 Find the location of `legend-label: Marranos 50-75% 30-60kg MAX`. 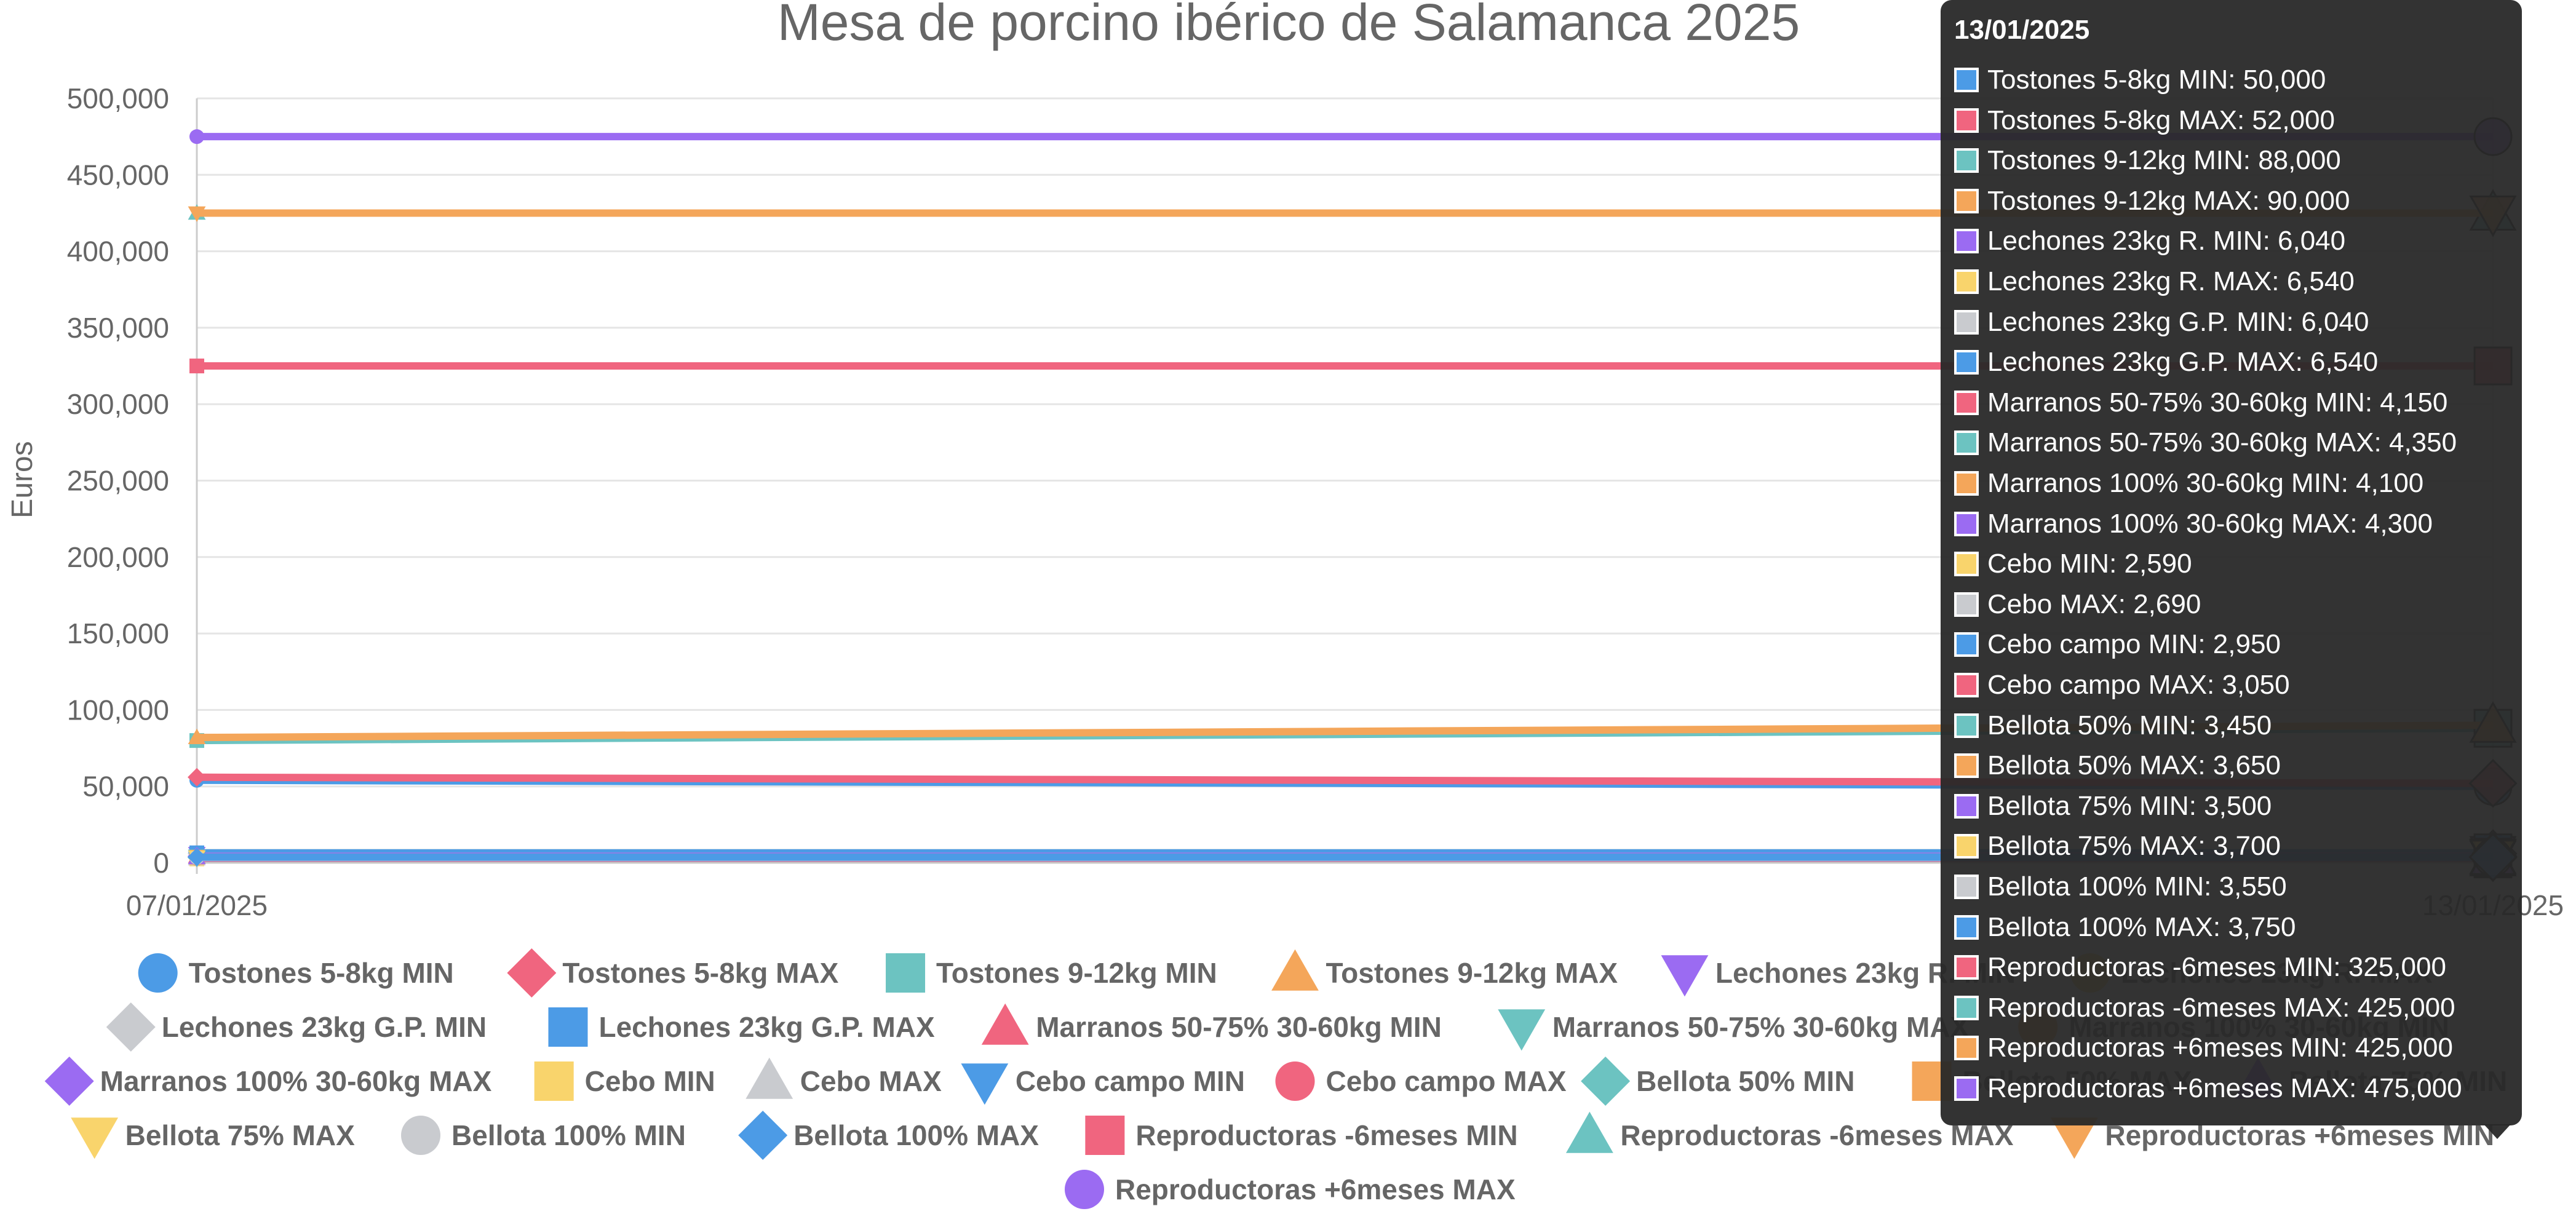

legend-label: Marranos 50-75% 30-60kg MAX is located at coordinates (1761, 1027).